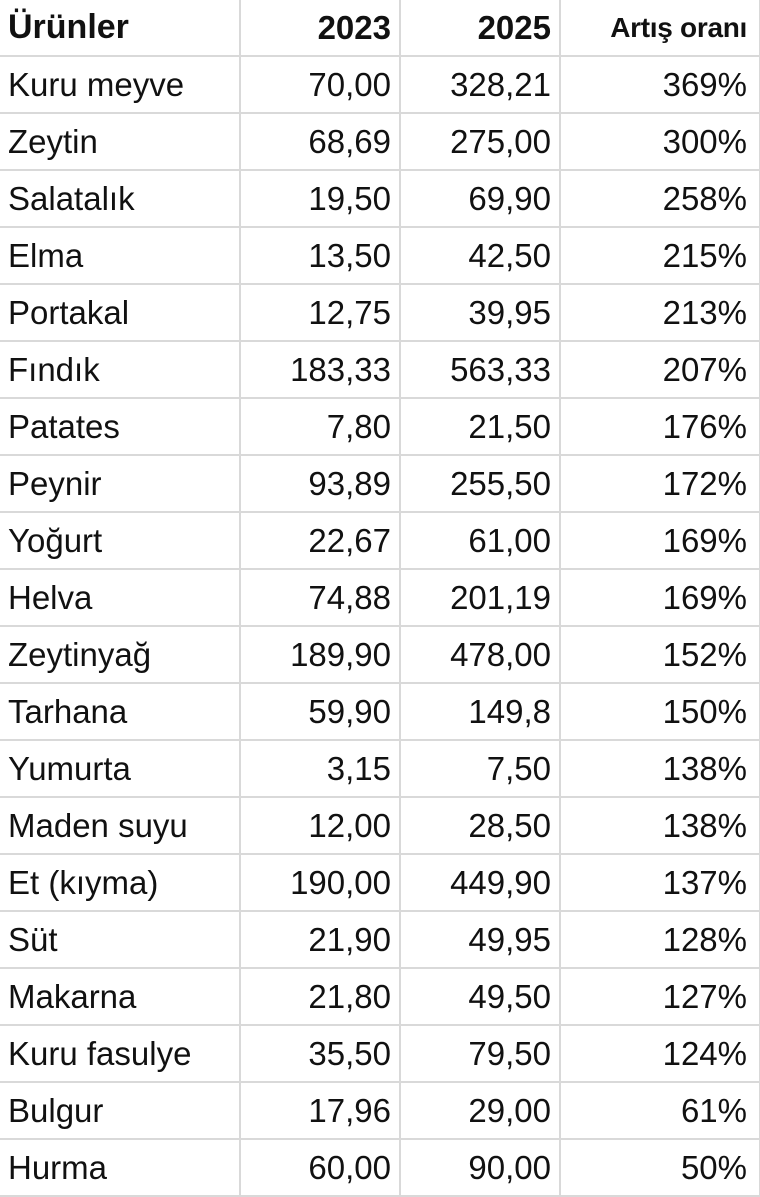 This screenshot has height=1197, width=760. What do you see at coordinates (320, 28) in the screenshot?
I see `header-cell-2023: 2023` at bounding box center [320, 28].